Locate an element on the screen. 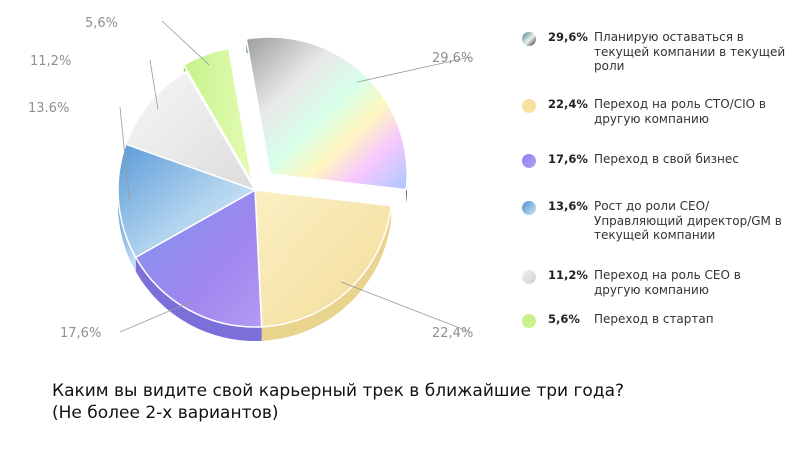 The width and height of the screenshot is (800, 450). slice-value-label: 5,6% is located at coordinates (101, 23).